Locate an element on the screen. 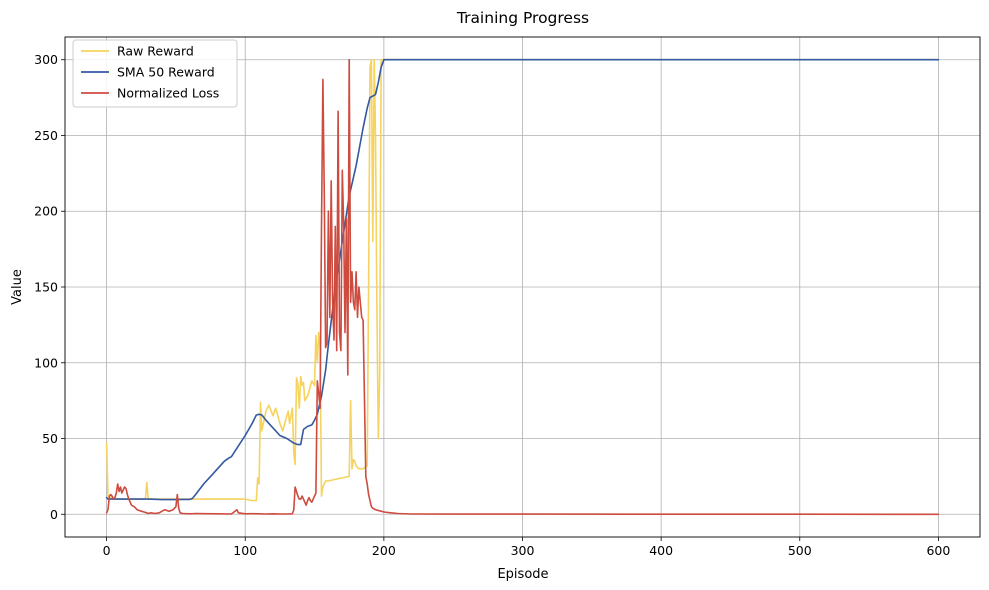 The width and height of the screenshot is (989, 590). x-tick-label: 500 is located at coordinates (800, 550).